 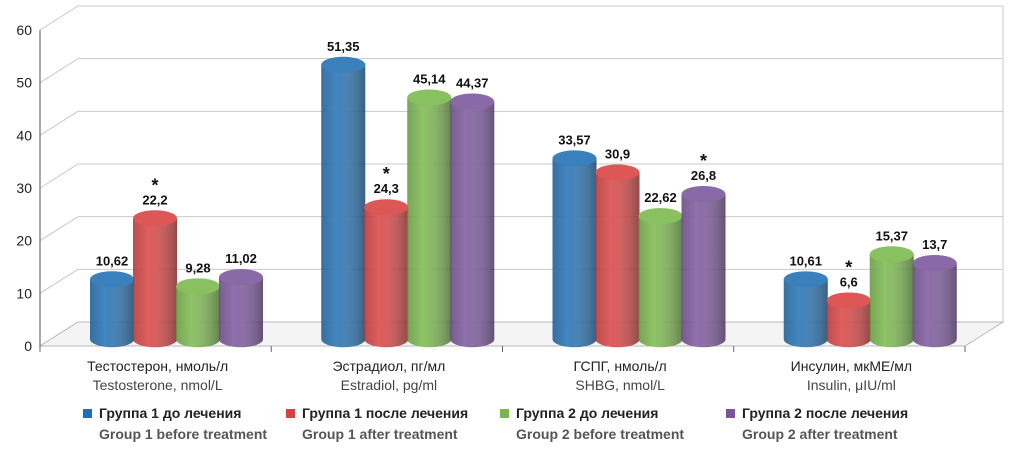 What do you see at coordinates (617, 153) in the screenshot?
I see `data-label: 30,9` at bounding box center [617, 153].